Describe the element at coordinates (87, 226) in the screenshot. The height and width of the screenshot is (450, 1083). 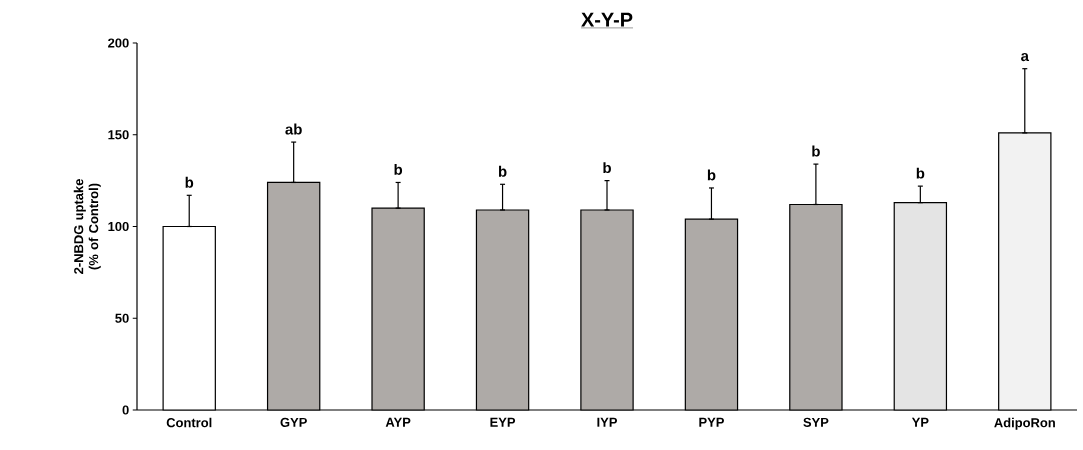
I see `y-axis-title: 2-NBDG uptake (% of Control)` at that location.